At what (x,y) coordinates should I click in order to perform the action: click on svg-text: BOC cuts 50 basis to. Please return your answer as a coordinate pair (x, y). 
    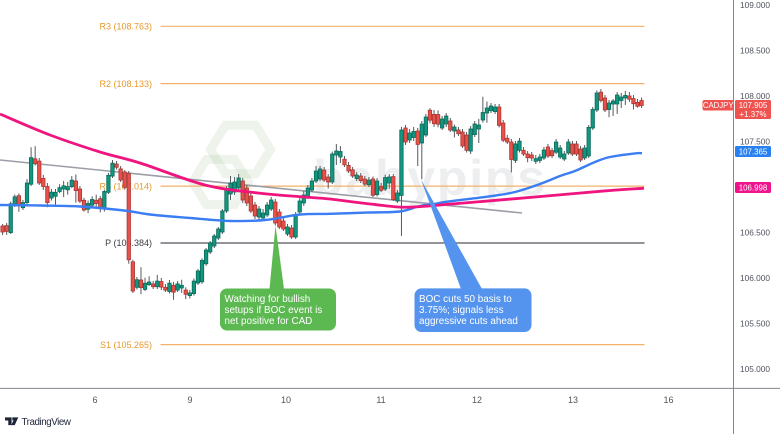
    Looking at the image, I should click on (465, 299).